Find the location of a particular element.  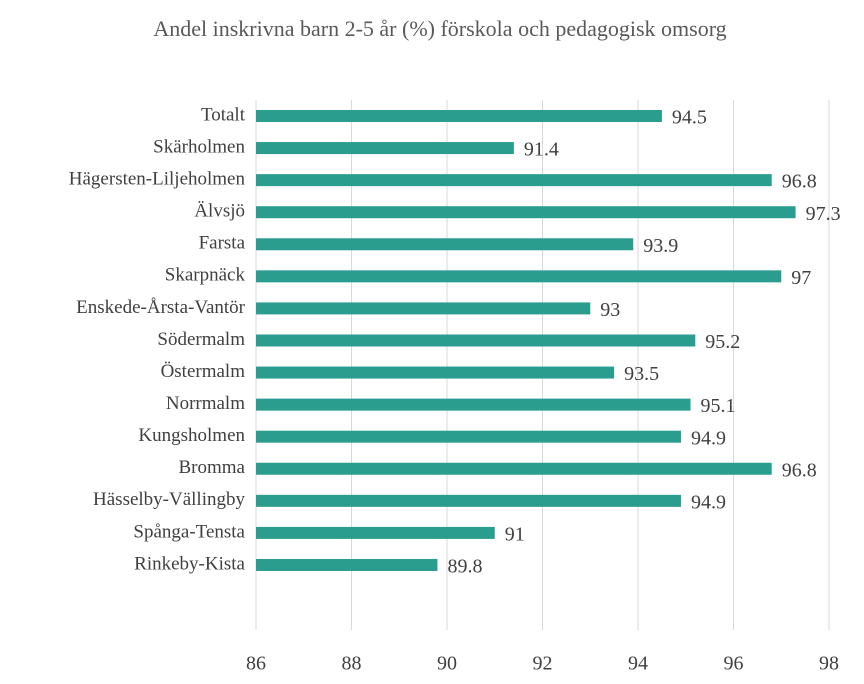

data-label: 97 is located at coordinates (801, 278).